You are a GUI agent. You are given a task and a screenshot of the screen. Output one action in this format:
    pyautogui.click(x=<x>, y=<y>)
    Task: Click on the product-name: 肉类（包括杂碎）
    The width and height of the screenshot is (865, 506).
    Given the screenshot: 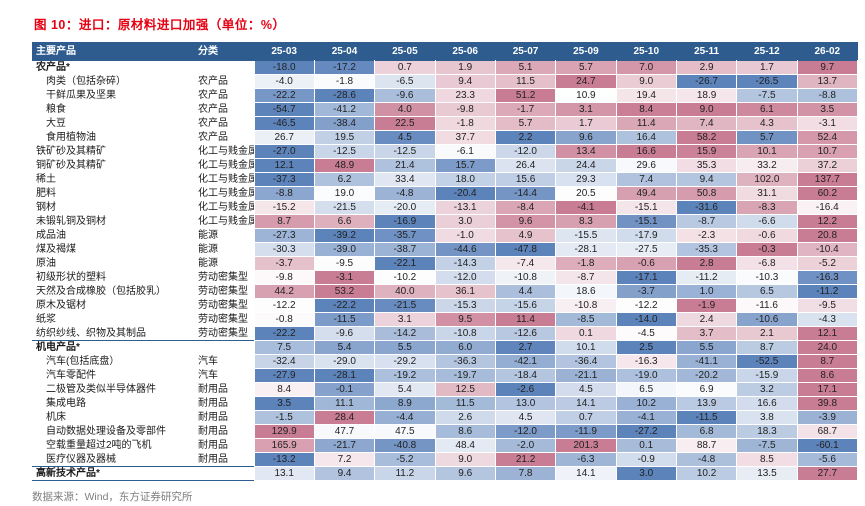 What is the action you would take?
    pyautogui.click(x=86, y=81)
    